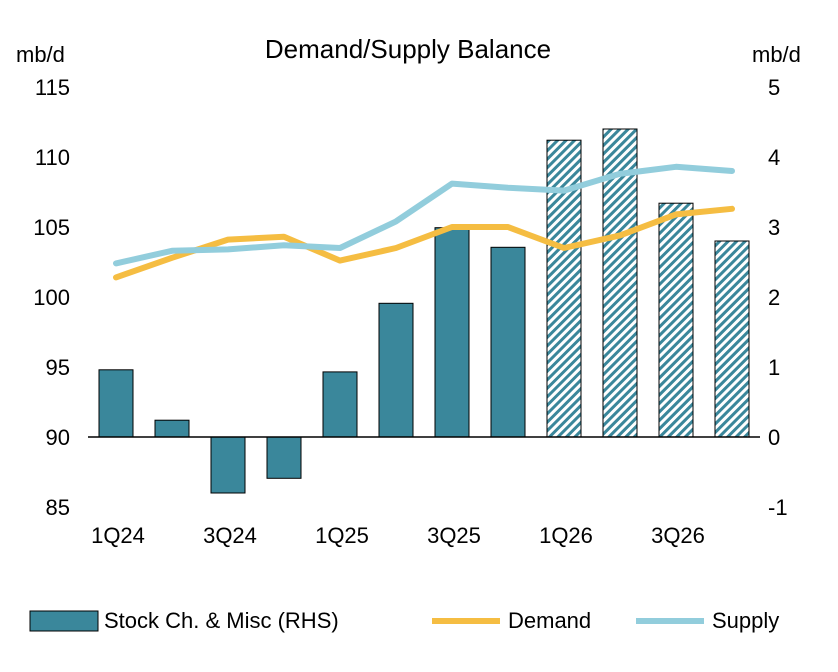  What do you see at coordinates (40, 54) in the screenshot?
I see `left-axis-label: mb/d` at bounding box center [40, 54].